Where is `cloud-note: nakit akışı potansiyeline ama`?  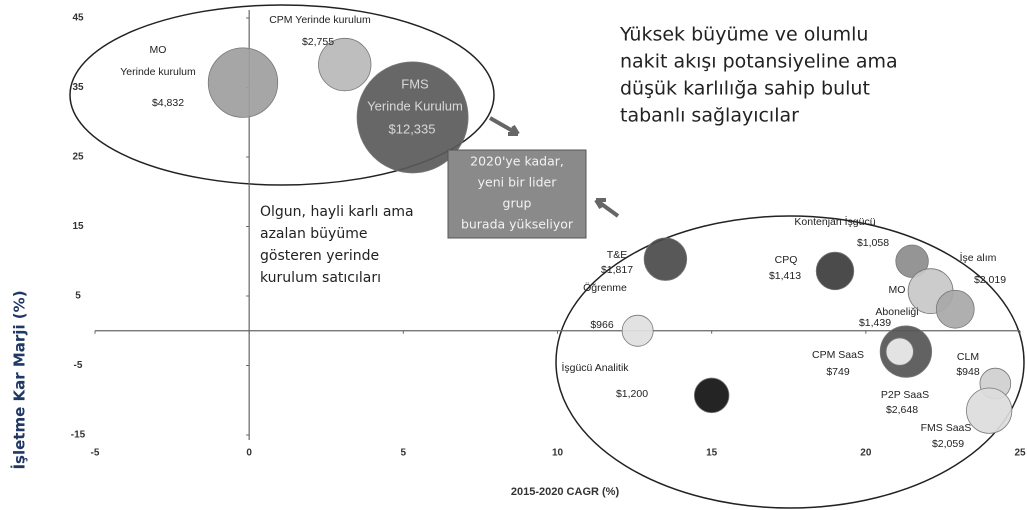
cloud-note: nakit akışı potansiyeline ama is located at coordinates (759, 62).